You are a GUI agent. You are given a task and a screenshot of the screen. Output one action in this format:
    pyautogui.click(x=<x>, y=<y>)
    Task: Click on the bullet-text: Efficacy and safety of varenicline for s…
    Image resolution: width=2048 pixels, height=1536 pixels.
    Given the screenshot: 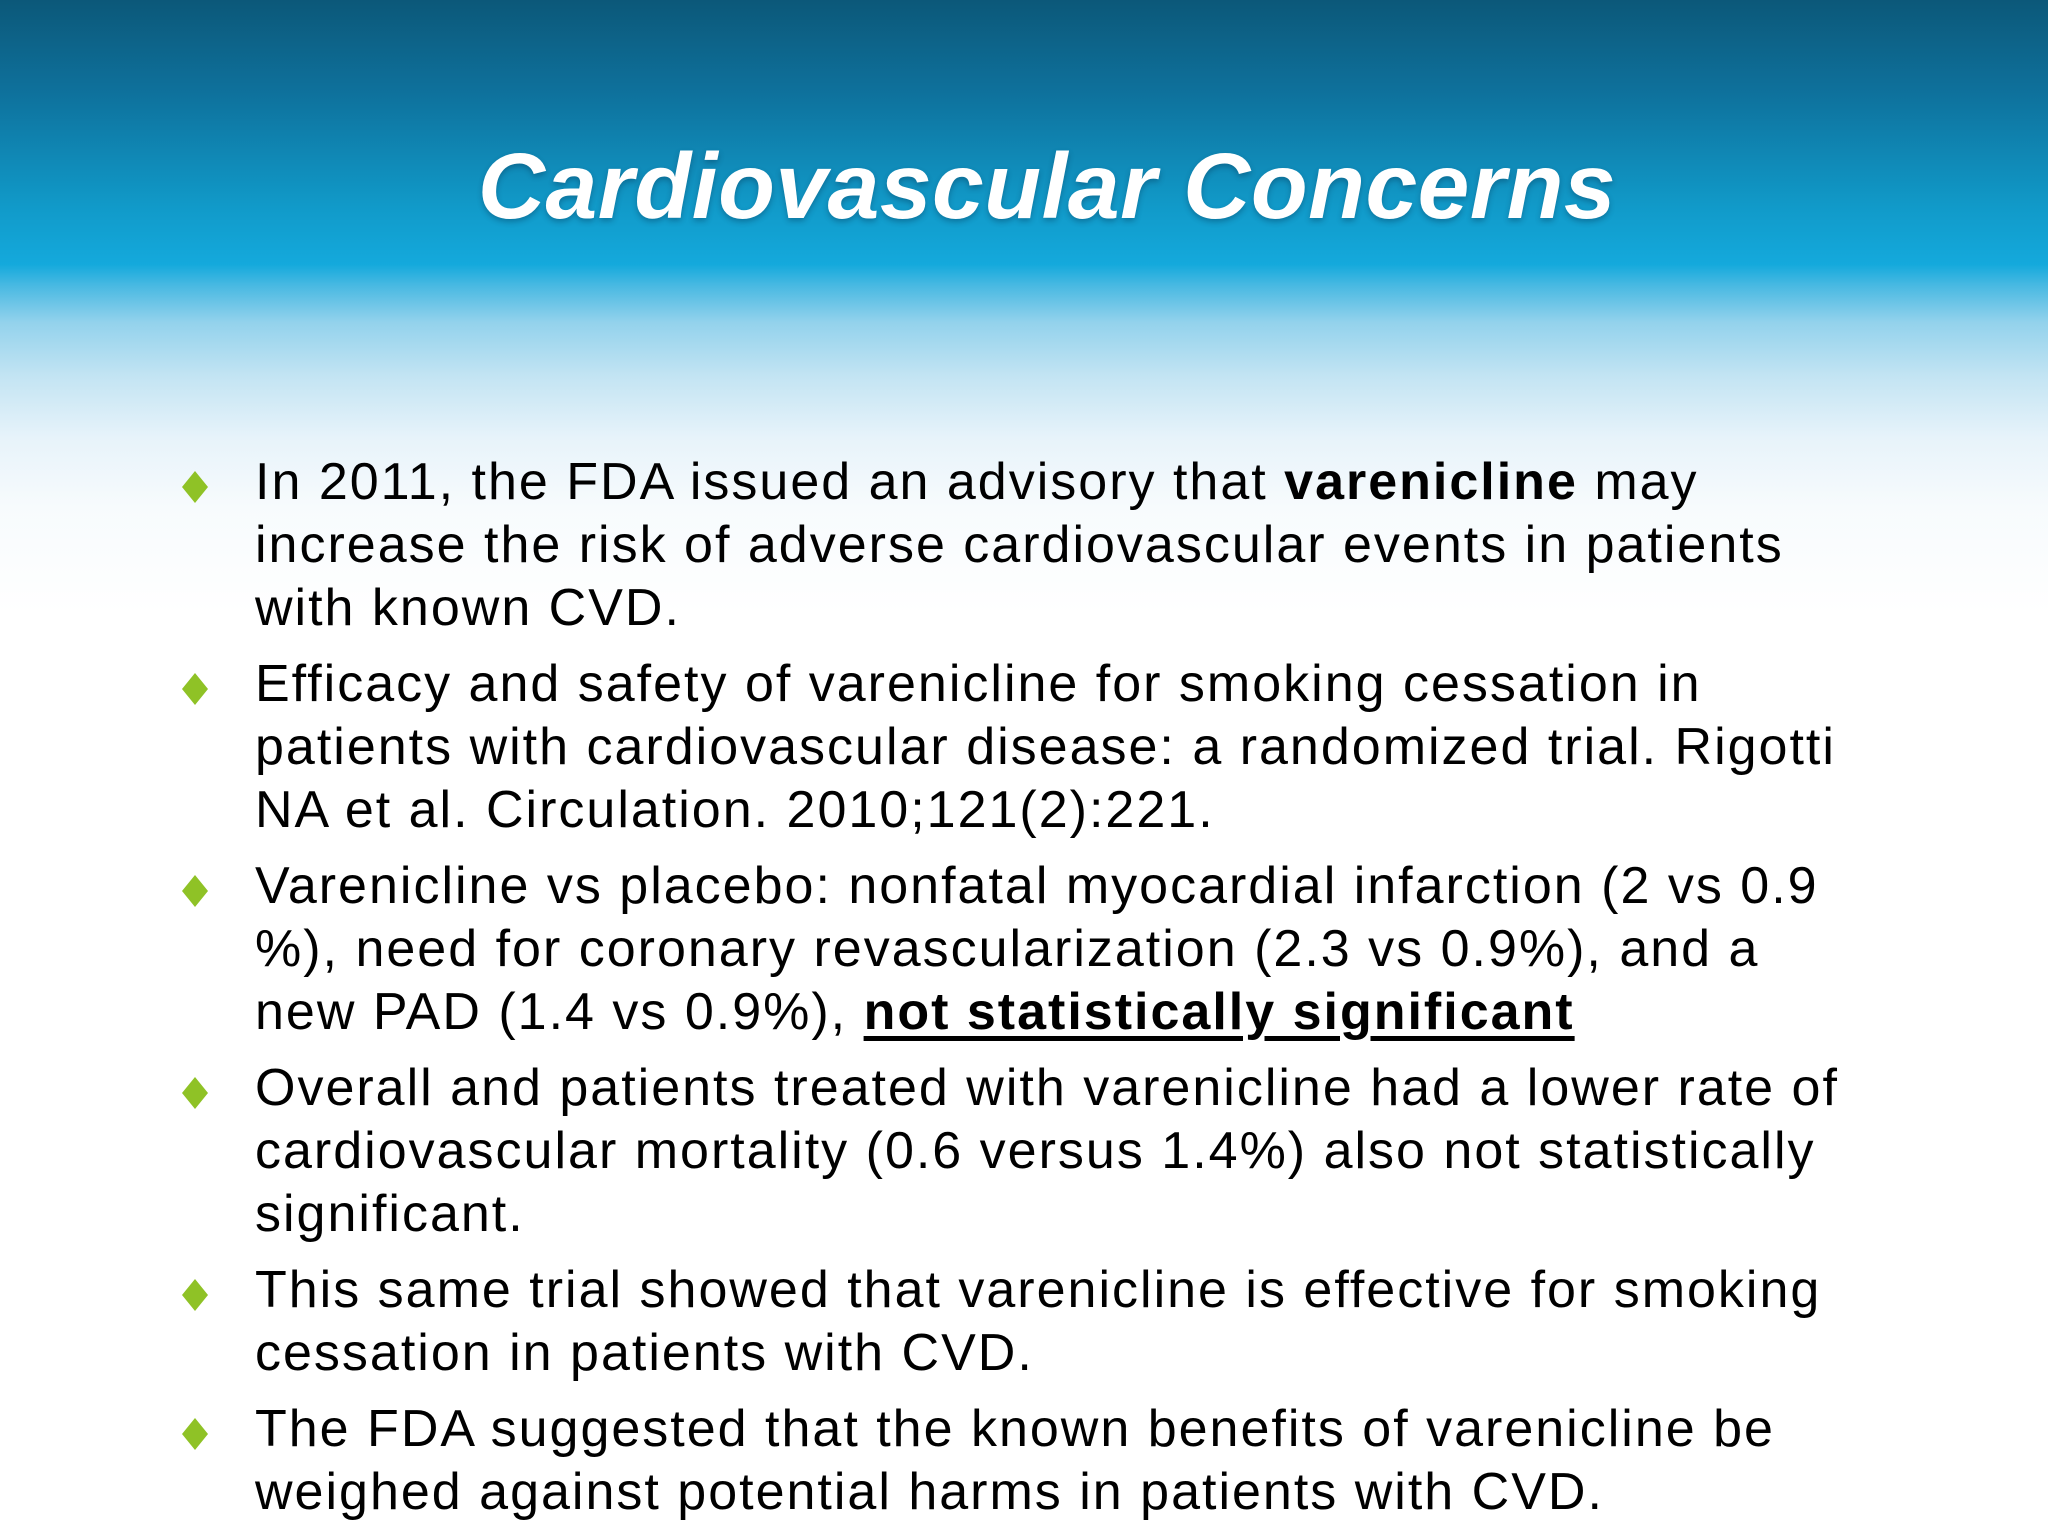 What is the action you would take?
    pyautogui.click(x=1045, y=747)
    